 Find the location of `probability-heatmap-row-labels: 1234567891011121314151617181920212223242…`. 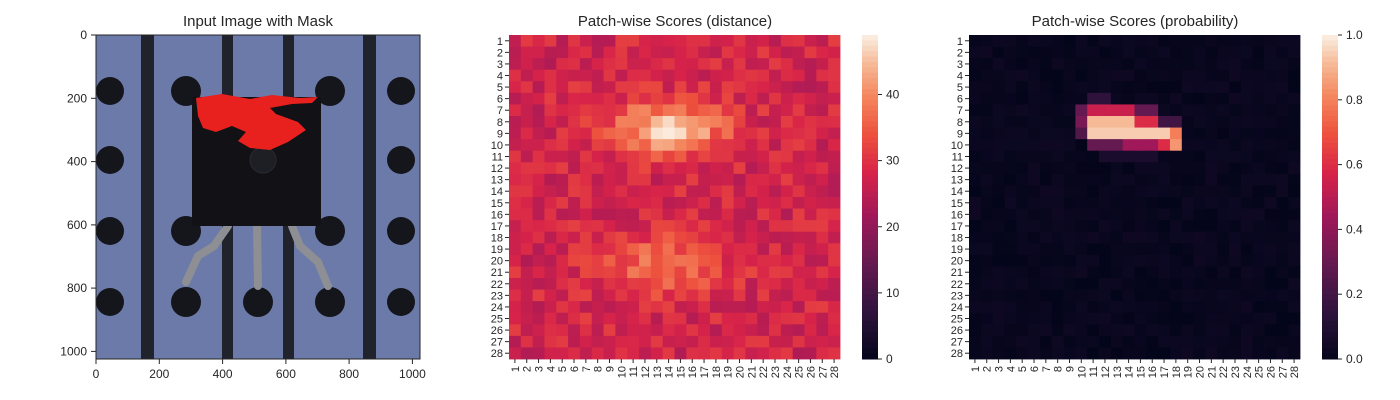

probability-heatmap-row-labels: 1234567891011121314151617181920212223242… is located at coordinates (960, 198).